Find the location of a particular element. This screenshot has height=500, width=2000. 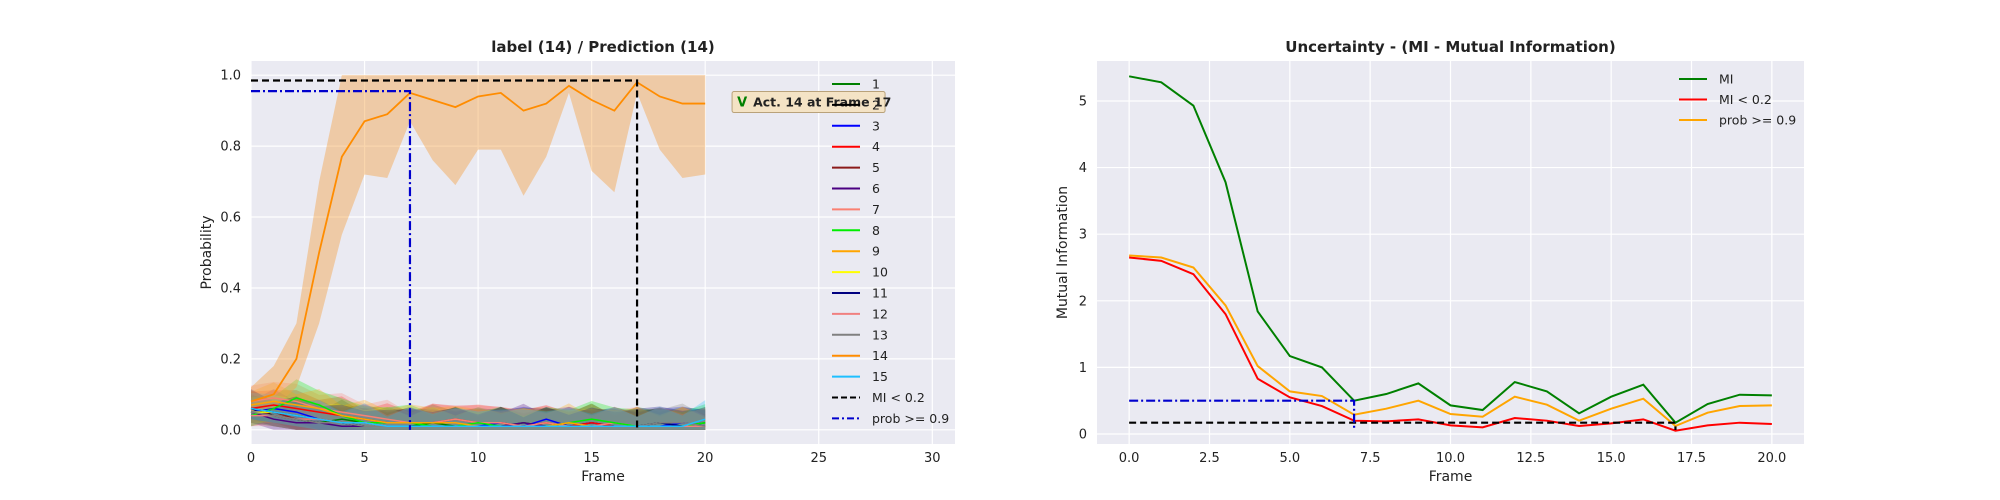

y-tick-label: 0.8 is located at coordinates (230, 147).